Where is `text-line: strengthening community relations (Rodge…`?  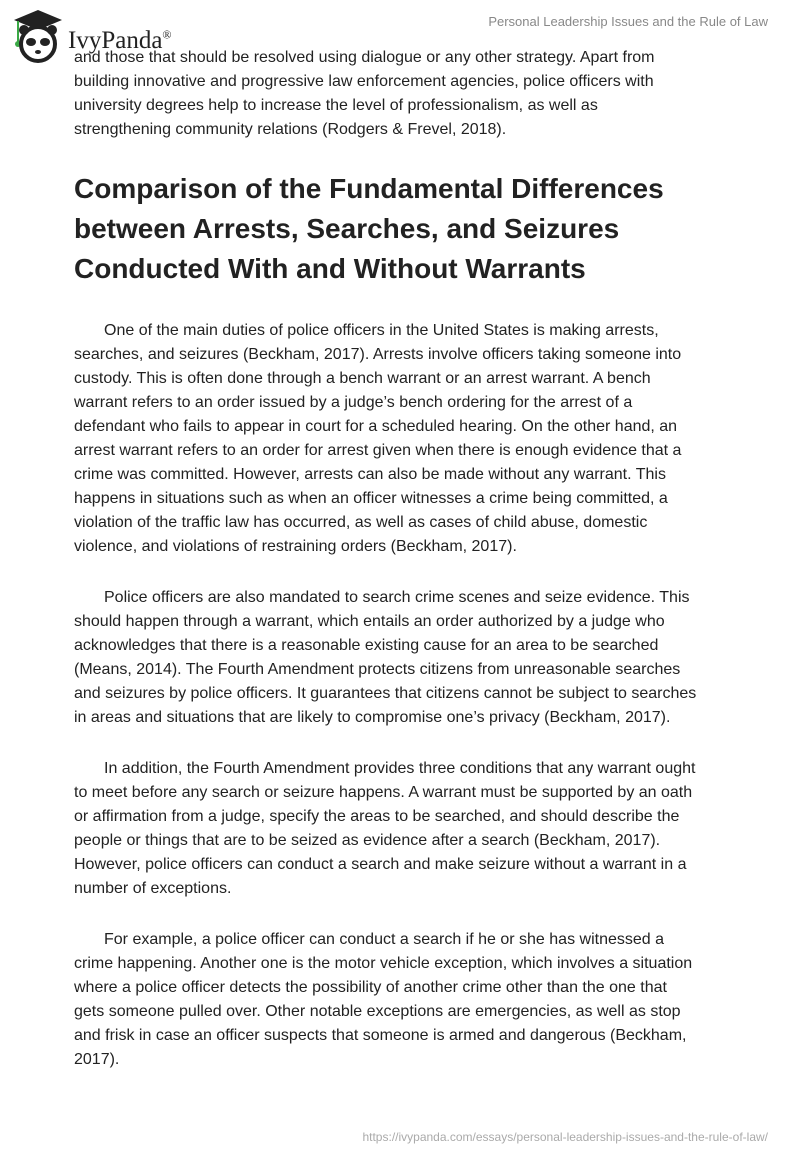
text-line: strengthening community relations (Rodge… is located at coordinates (290, 129).